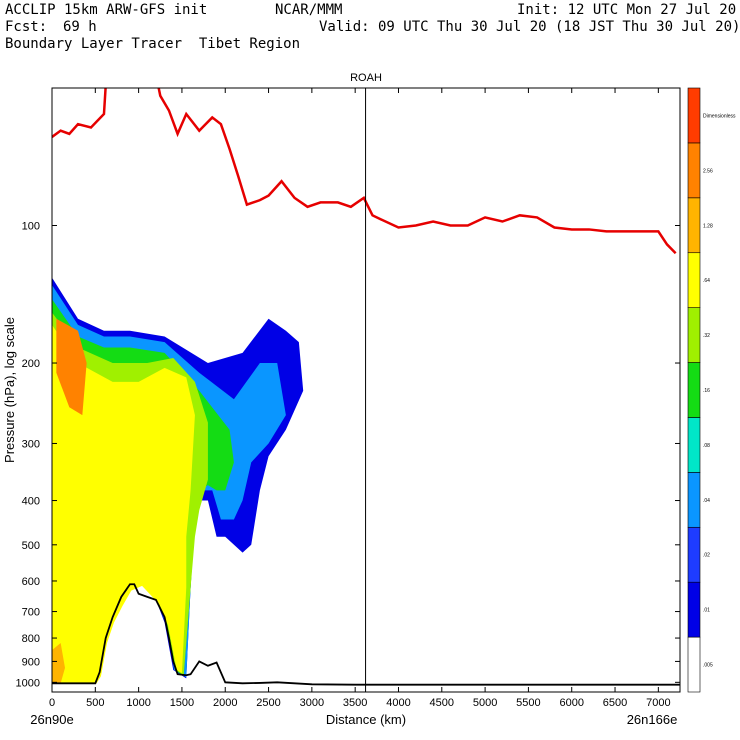 This screenshot has width=740, height=740. I want to click on x-tick-label: 0, so click(52, 703).